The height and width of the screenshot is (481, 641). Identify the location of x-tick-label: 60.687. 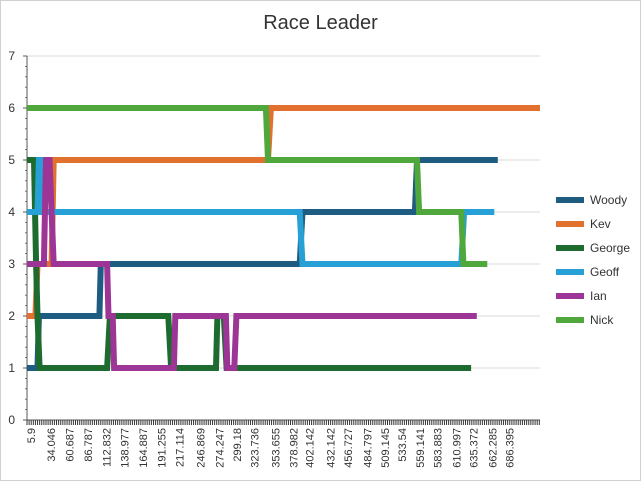
(71, 445).